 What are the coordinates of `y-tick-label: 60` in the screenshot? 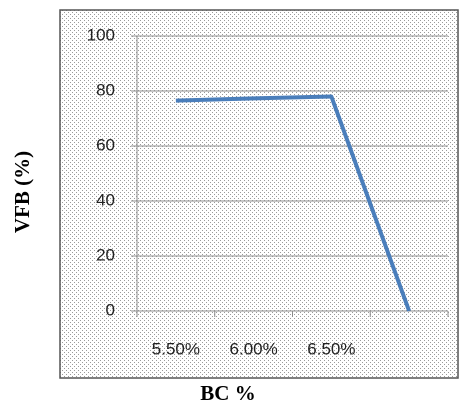 It's located at (105, 144).